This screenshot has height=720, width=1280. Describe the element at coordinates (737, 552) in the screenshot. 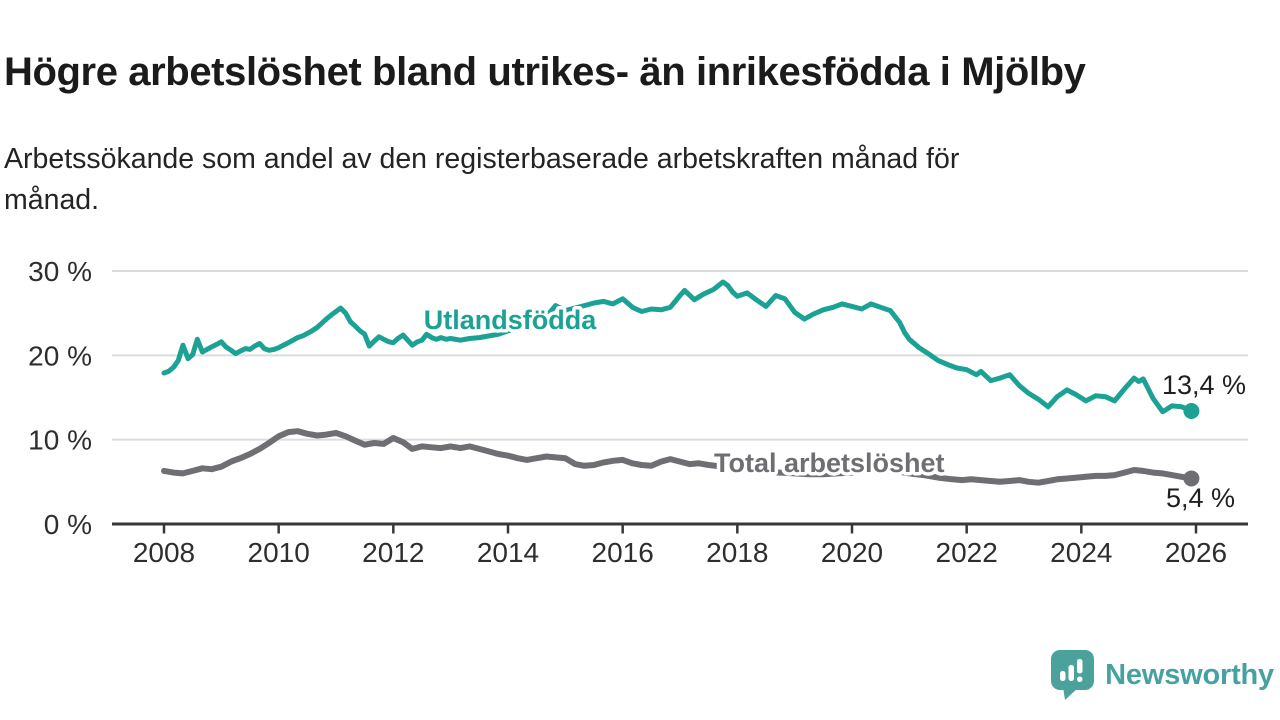

I see `x-tick-label: 2018` at that location.